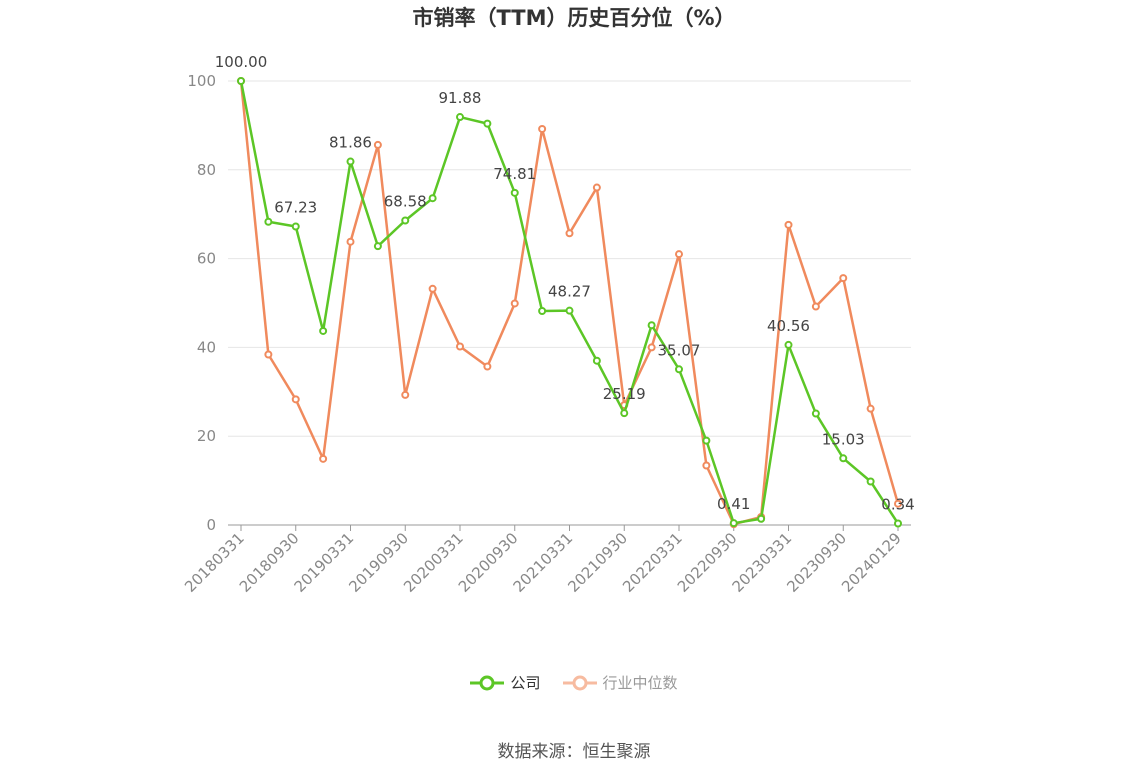  I want to click on x-tick-label: 20240129, so click(871, 562).